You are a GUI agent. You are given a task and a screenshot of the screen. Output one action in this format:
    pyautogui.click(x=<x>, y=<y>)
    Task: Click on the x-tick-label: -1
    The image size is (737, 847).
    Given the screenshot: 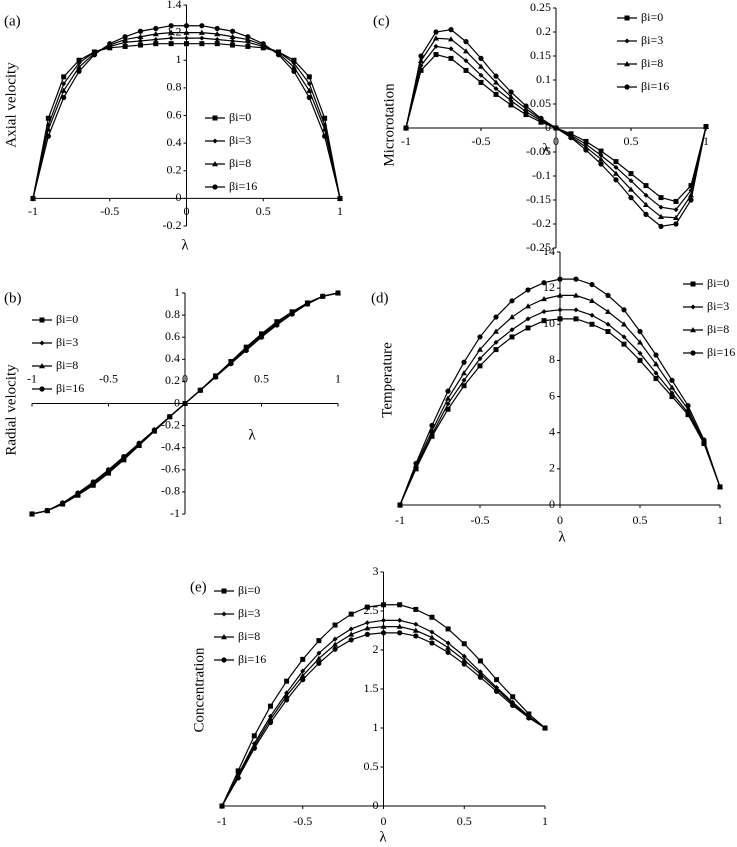 What is the action you would take?
    pyautogui.click(x=32, y=378)
    